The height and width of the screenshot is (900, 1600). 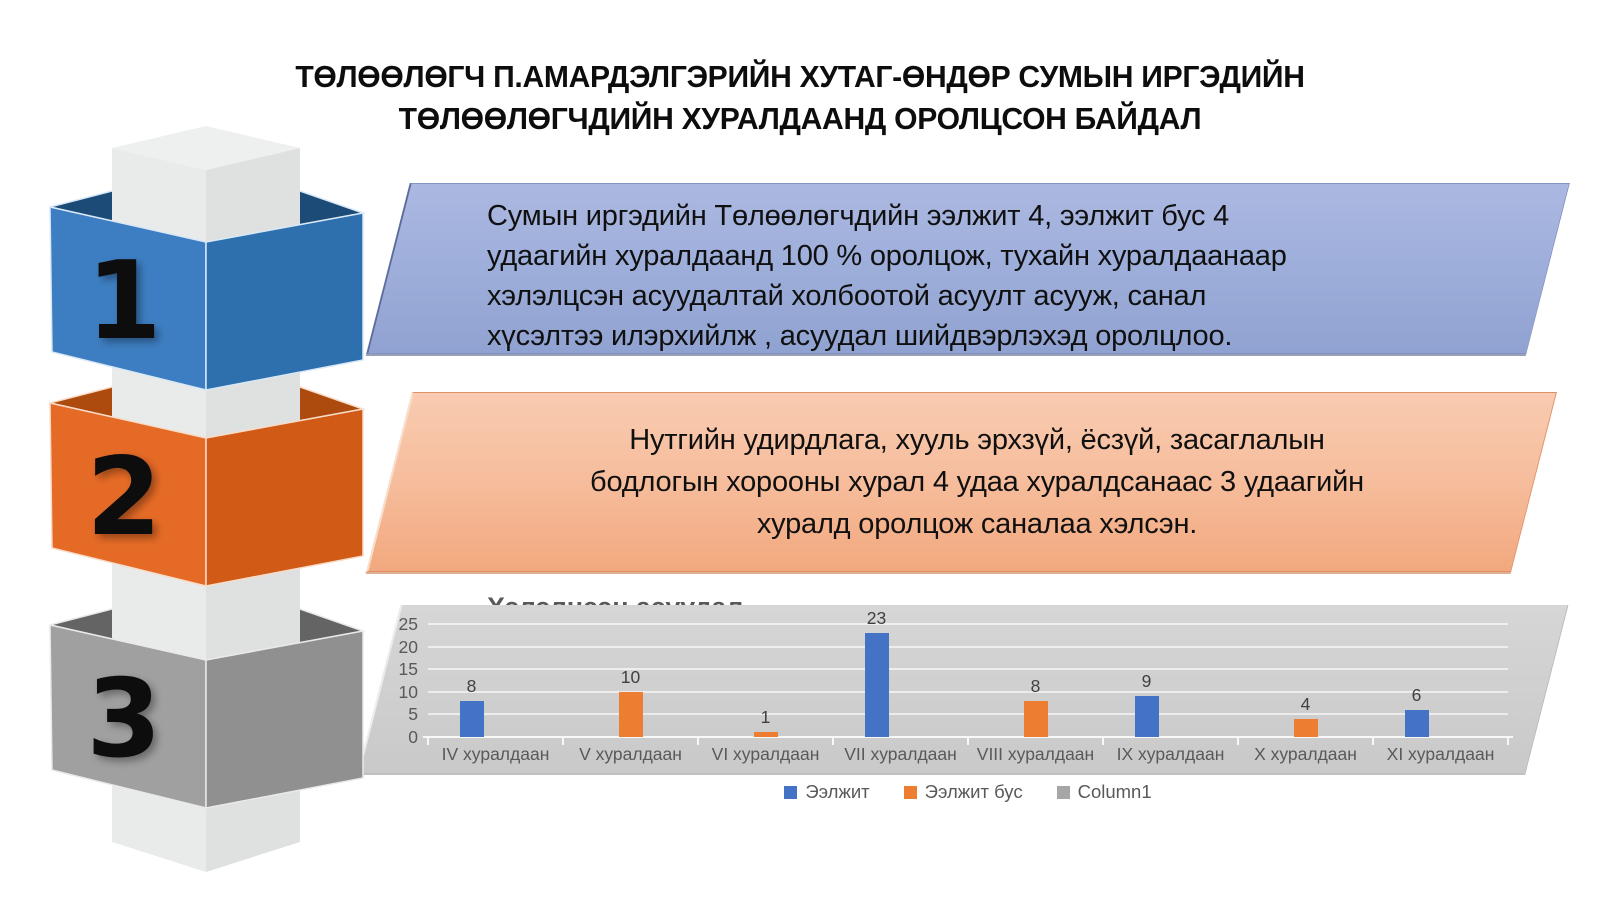 I want to click on pillar-top-face, so click(x=206, y=148).